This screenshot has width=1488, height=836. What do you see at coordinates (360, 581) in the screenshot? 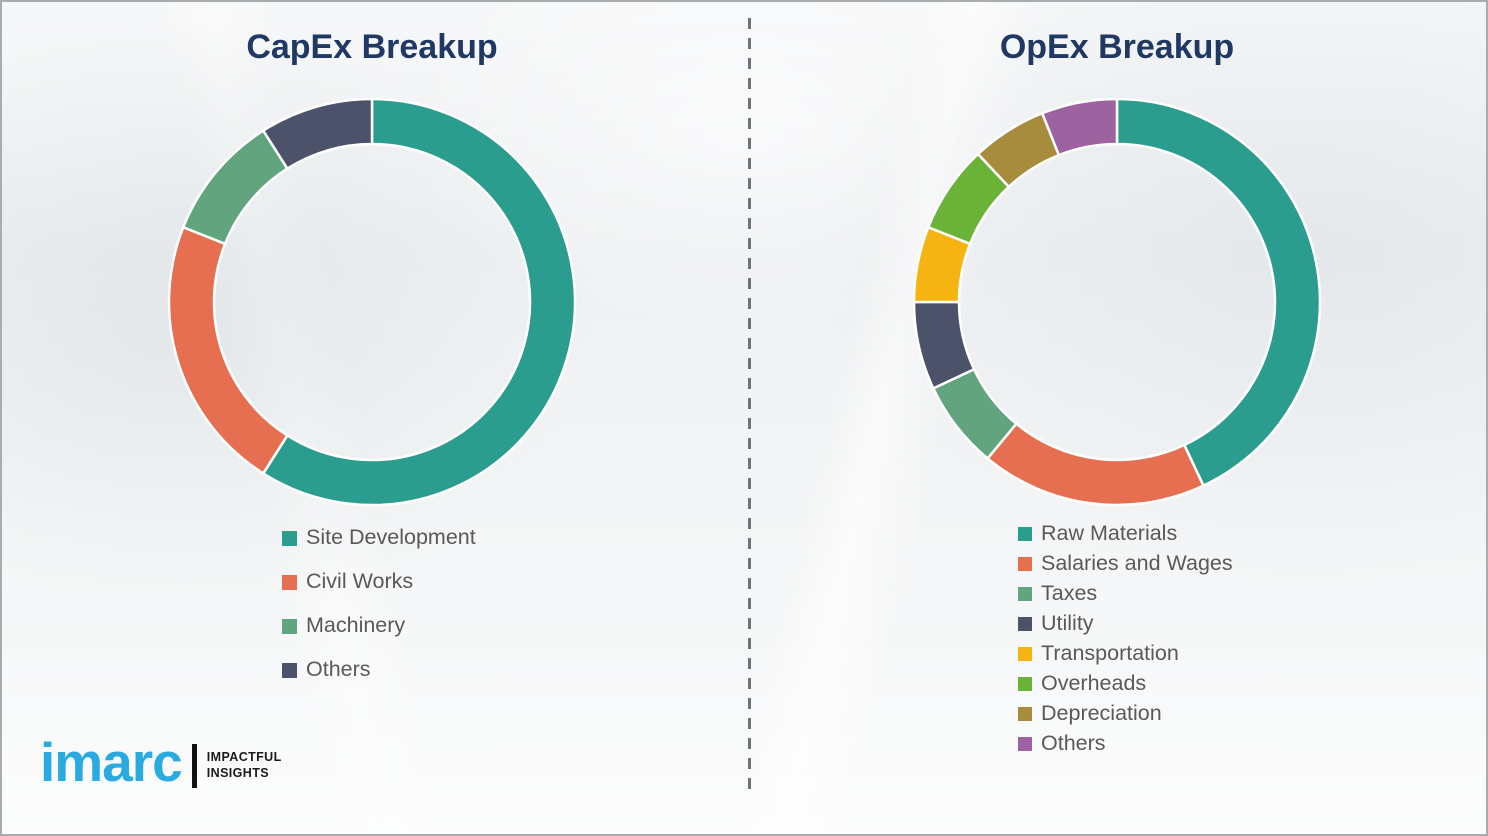
I see `legend-label: Civil Works` at bounding box center [360, 581].